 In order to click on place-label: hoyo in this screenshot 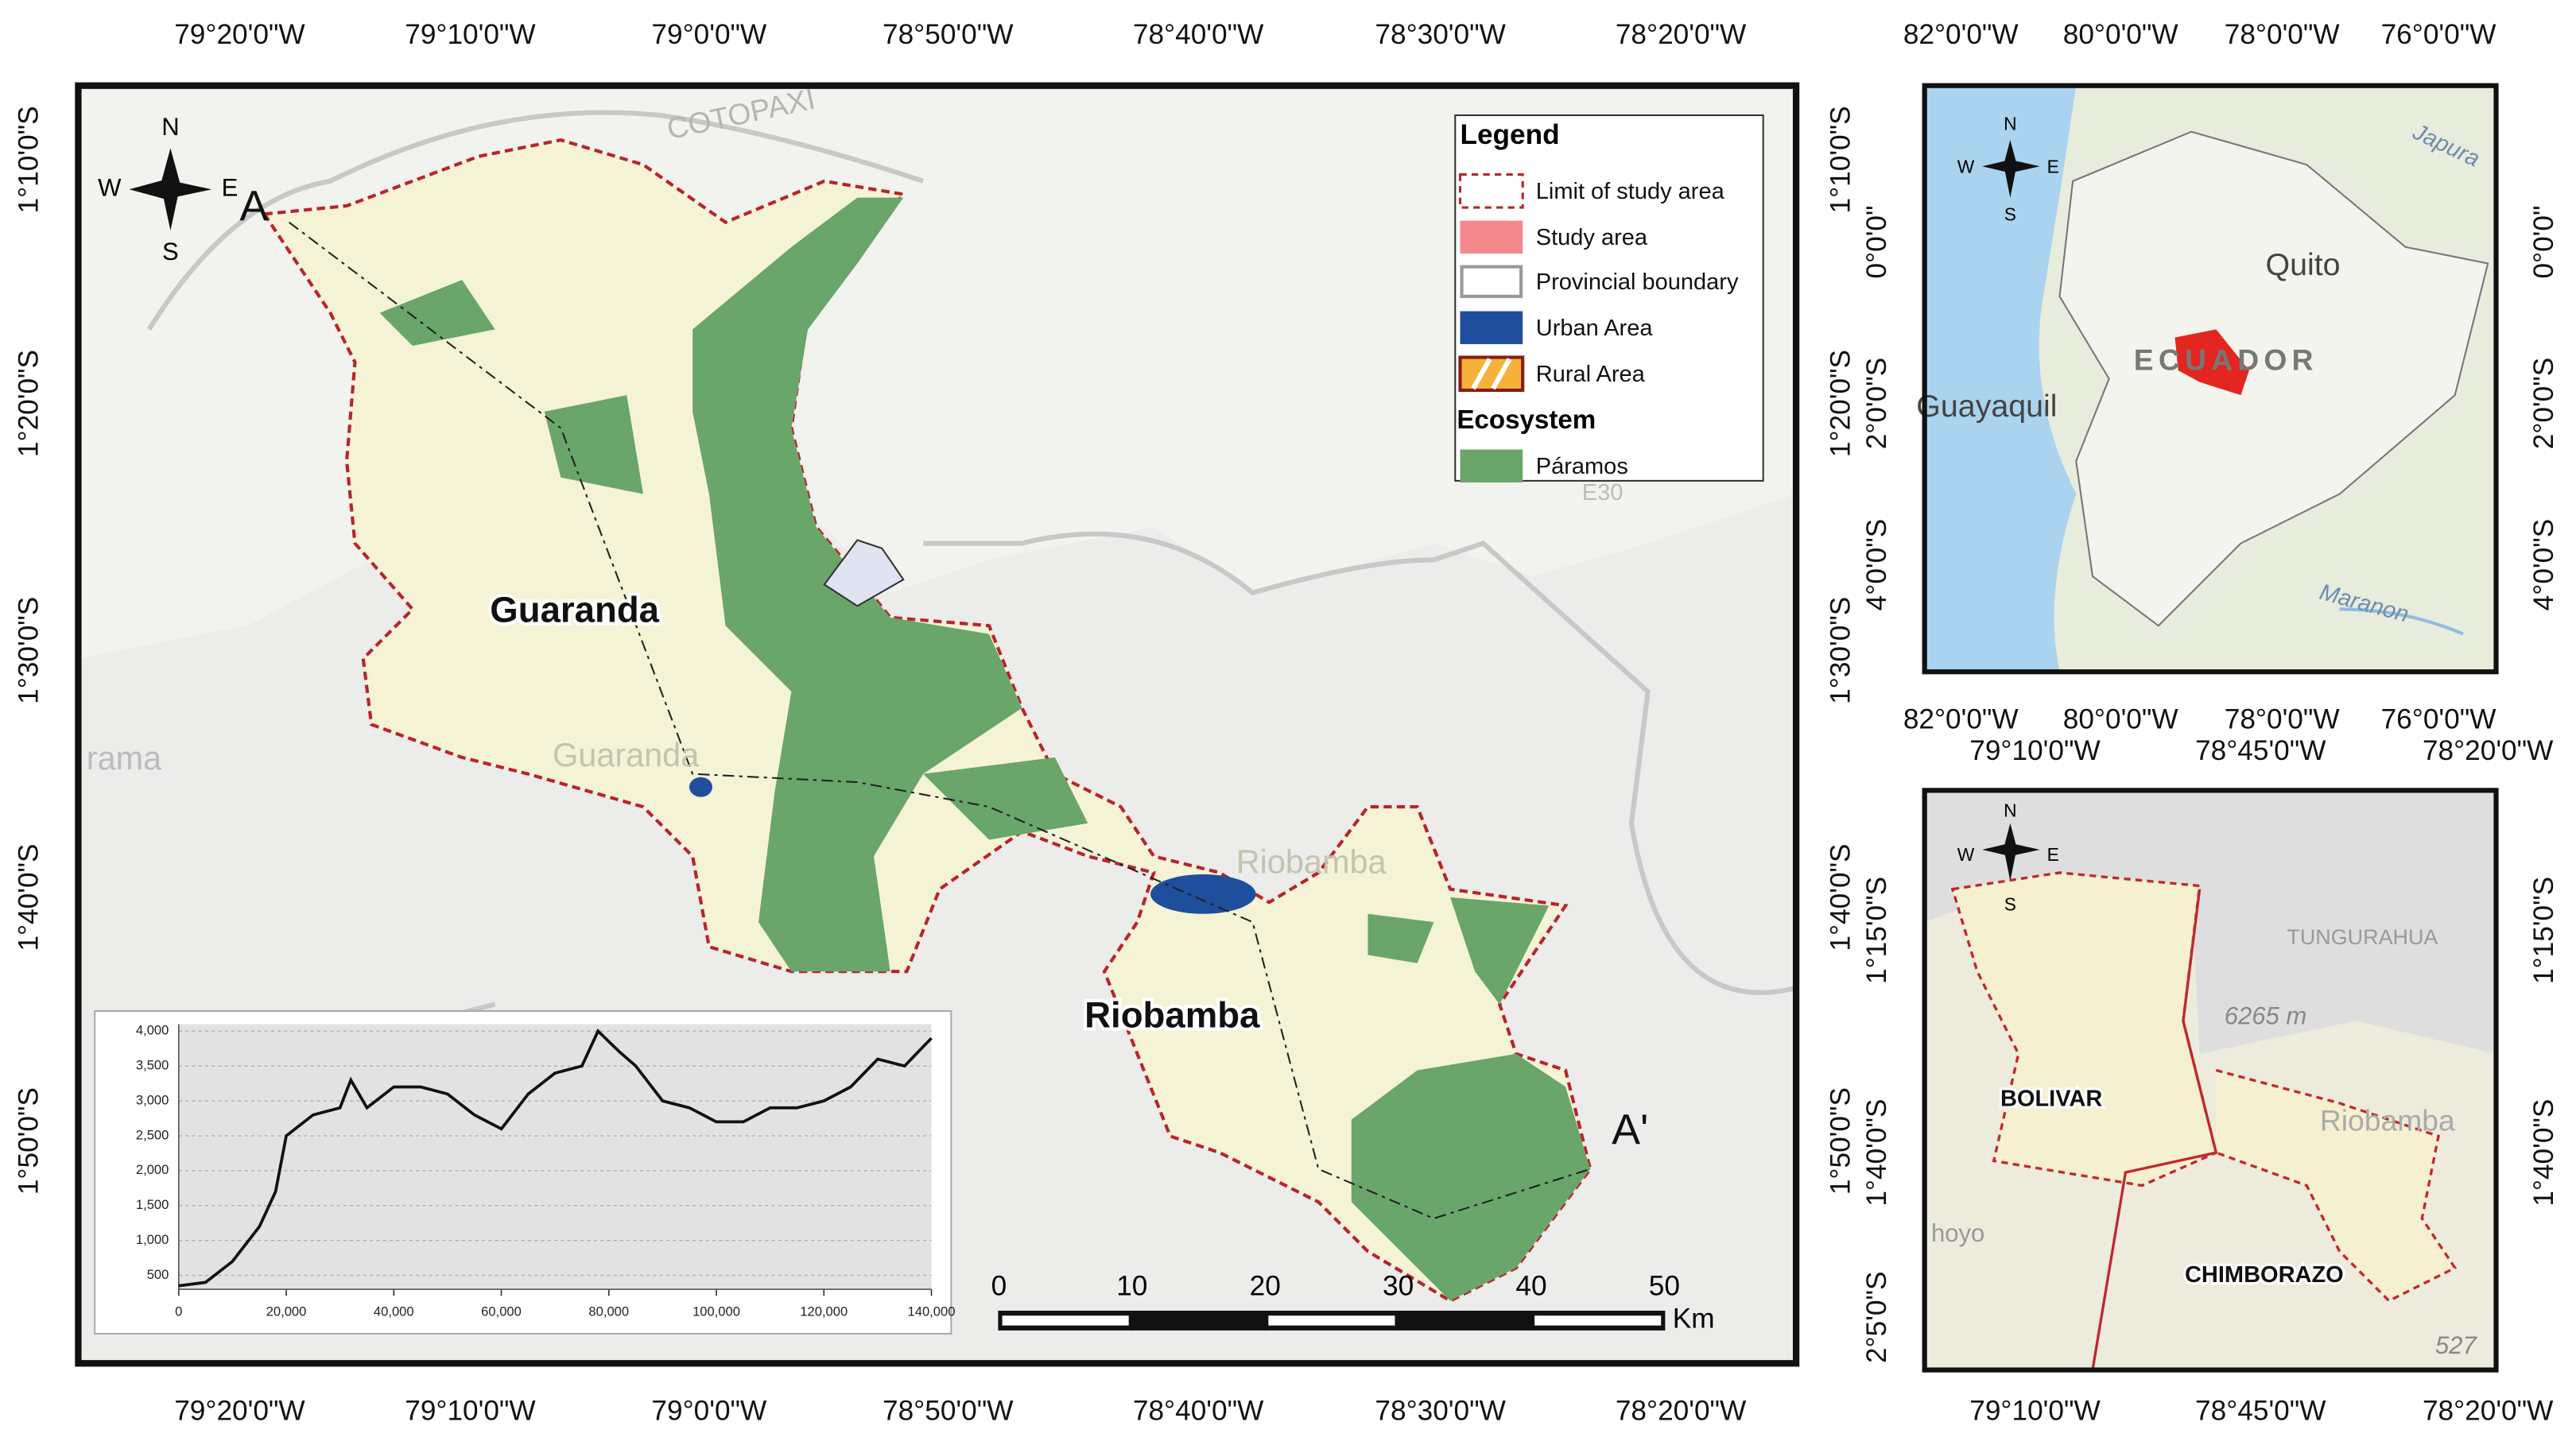, I will do `click(1958, 1233)`.